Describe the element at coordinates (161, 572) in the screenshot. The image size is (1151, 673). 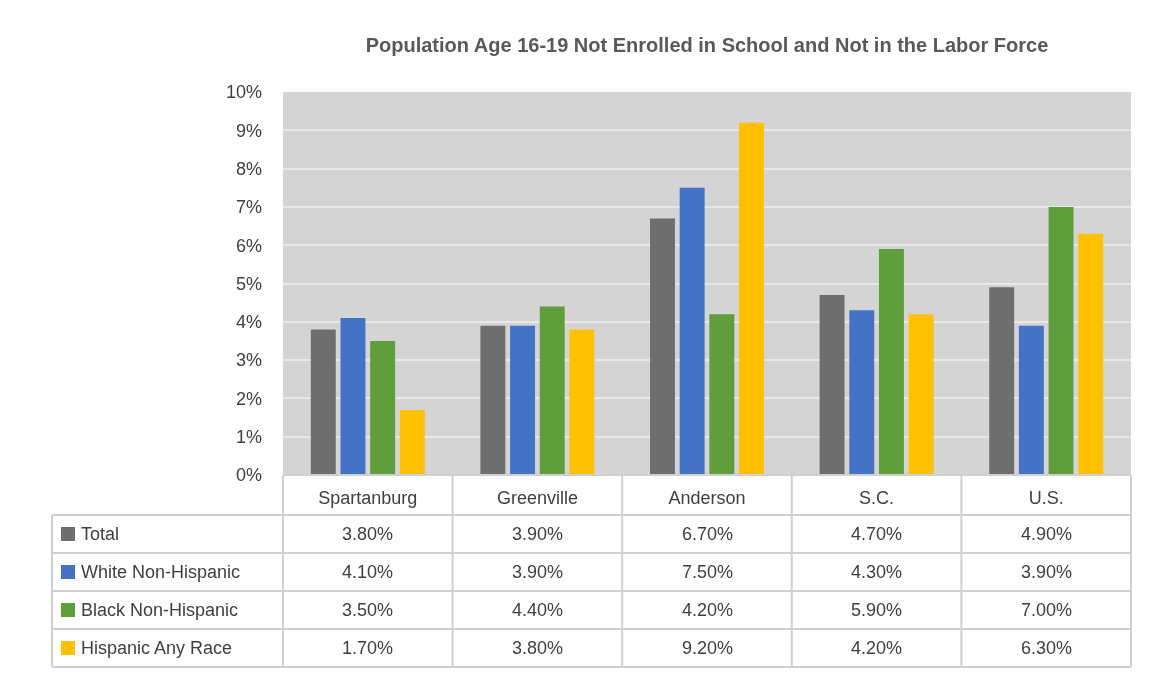
I see `legend-label: White Non-Hispanic` at that location.